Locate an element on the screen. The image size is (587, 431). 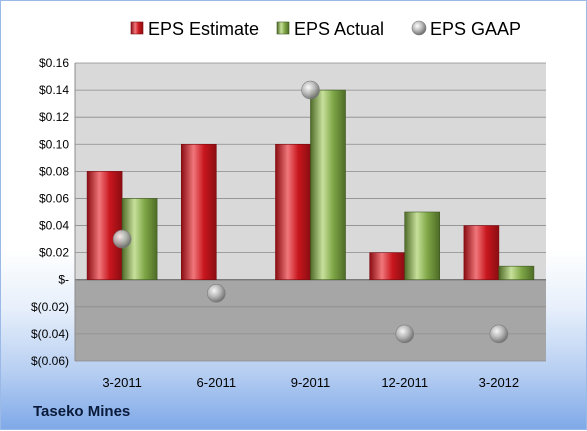
x-tick-label: 3-2011 is located at coordinates (122, 382).